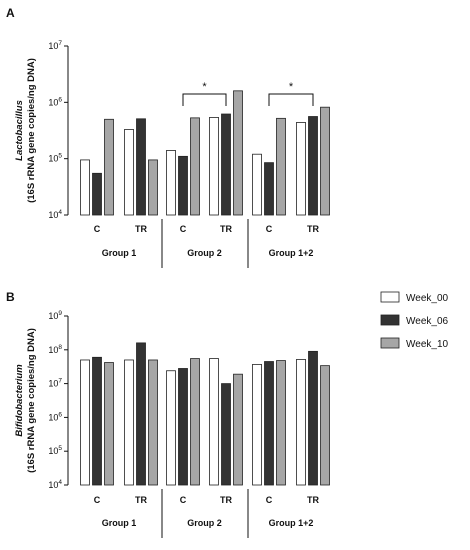 This screenshot has width=470, height=550. I want to click on y-tick-label: 10⁹, so click(55, 315).